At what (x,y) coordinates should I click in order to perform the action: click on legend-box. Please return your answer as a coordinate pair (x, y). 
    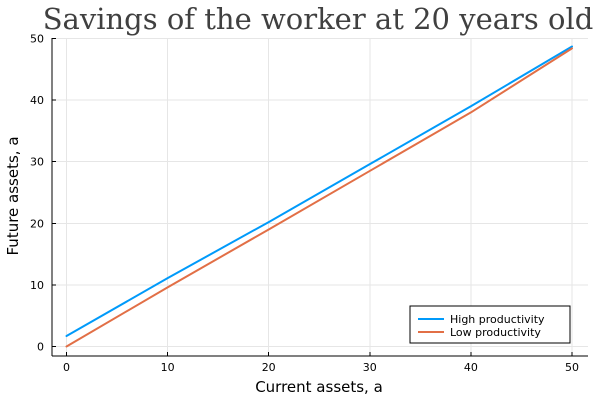
    Looking at the image, I should click on (490, 324).